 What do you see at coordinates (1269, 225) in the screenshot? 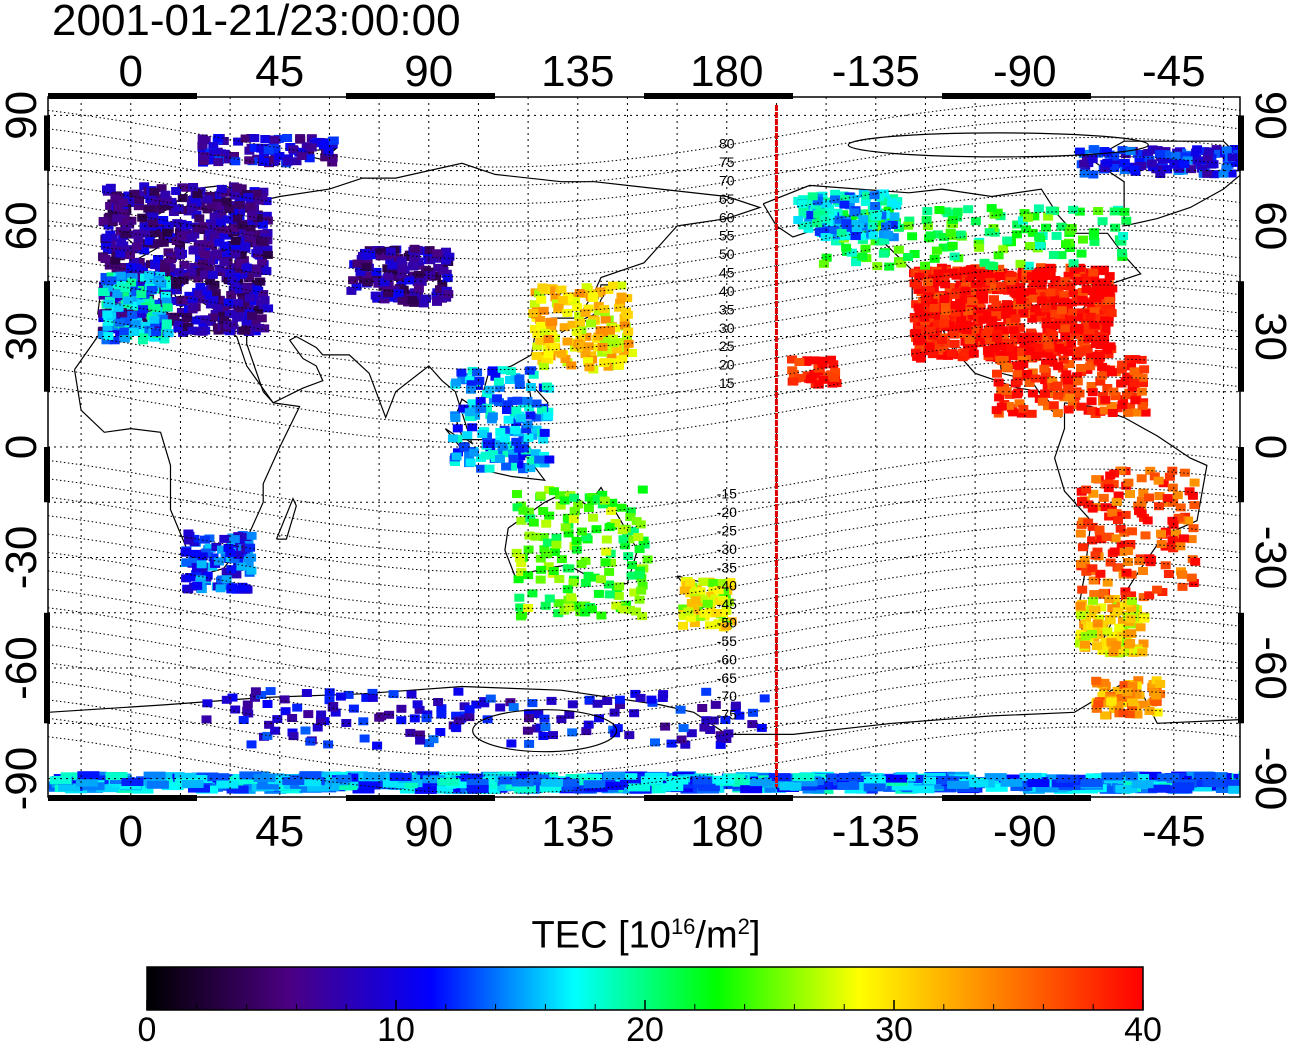
I see `right-axis-label: 60` at bounding box center [1269, 225].